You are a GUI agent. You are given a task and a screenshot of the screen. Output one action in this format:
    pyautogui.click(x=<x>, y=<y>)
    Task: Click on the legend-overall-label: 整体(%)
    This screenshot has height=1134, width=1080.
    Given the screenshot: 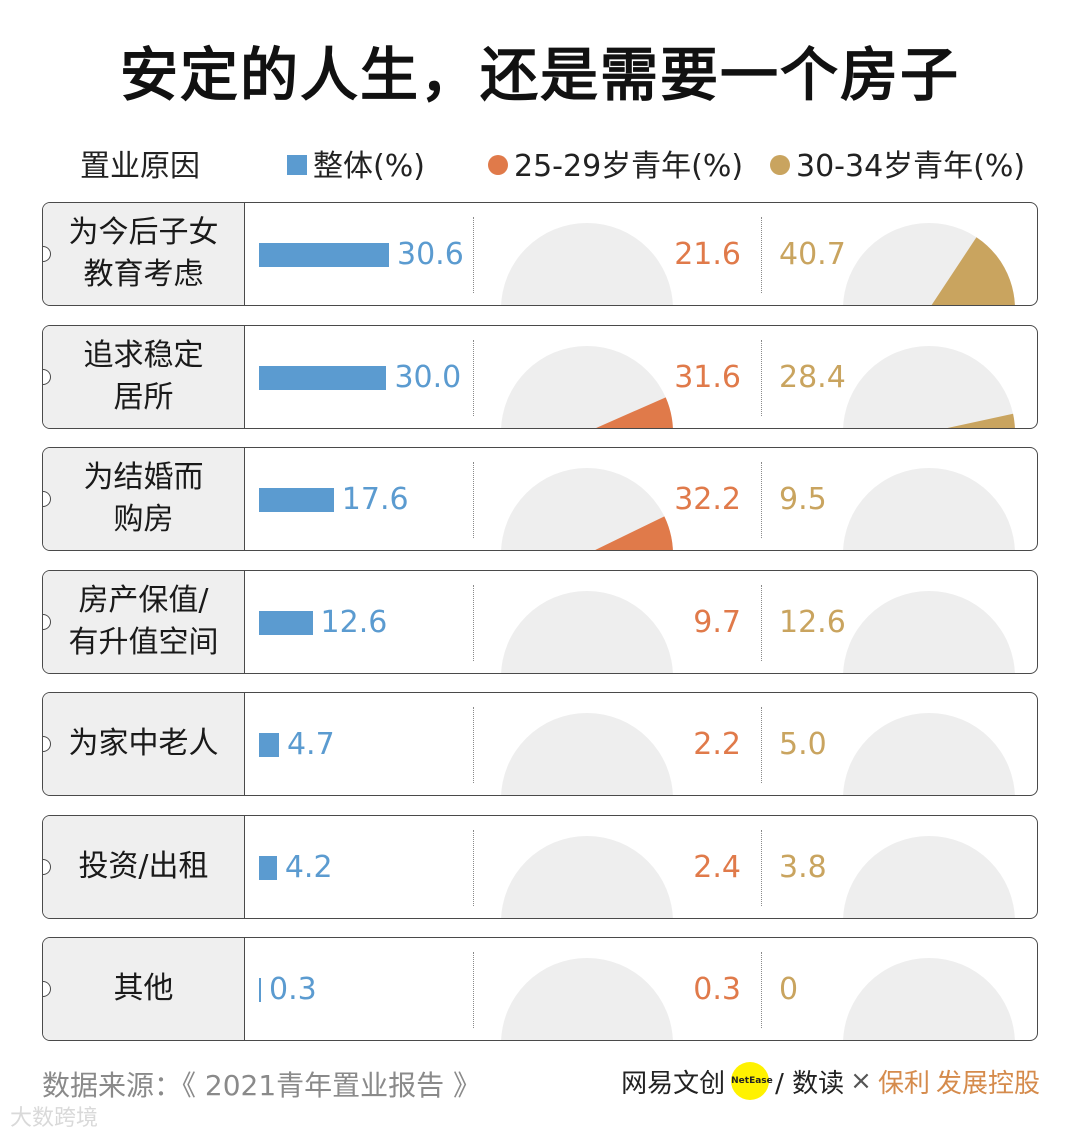 What is the action you would take?
    pyautogui.click(x=369, y=166)
    